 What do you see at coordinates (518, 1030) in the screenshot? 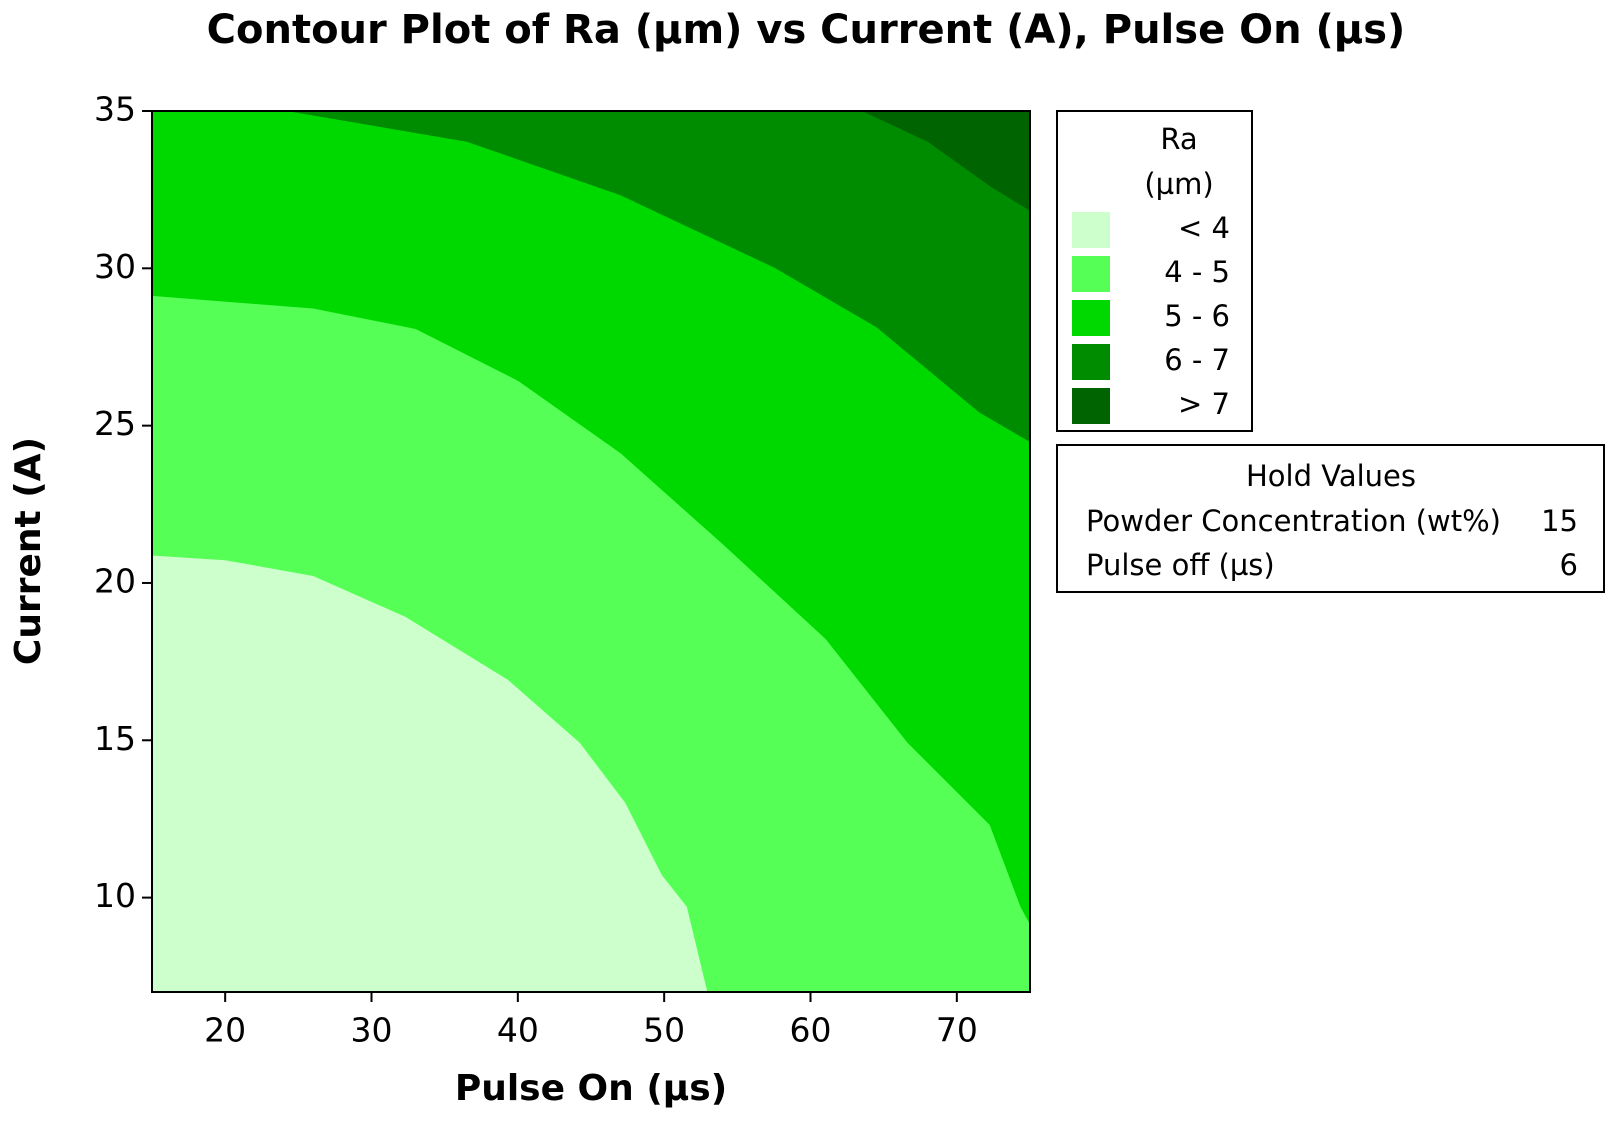
I see `x-tick-label: 40` at bounding box center [518, 1030].